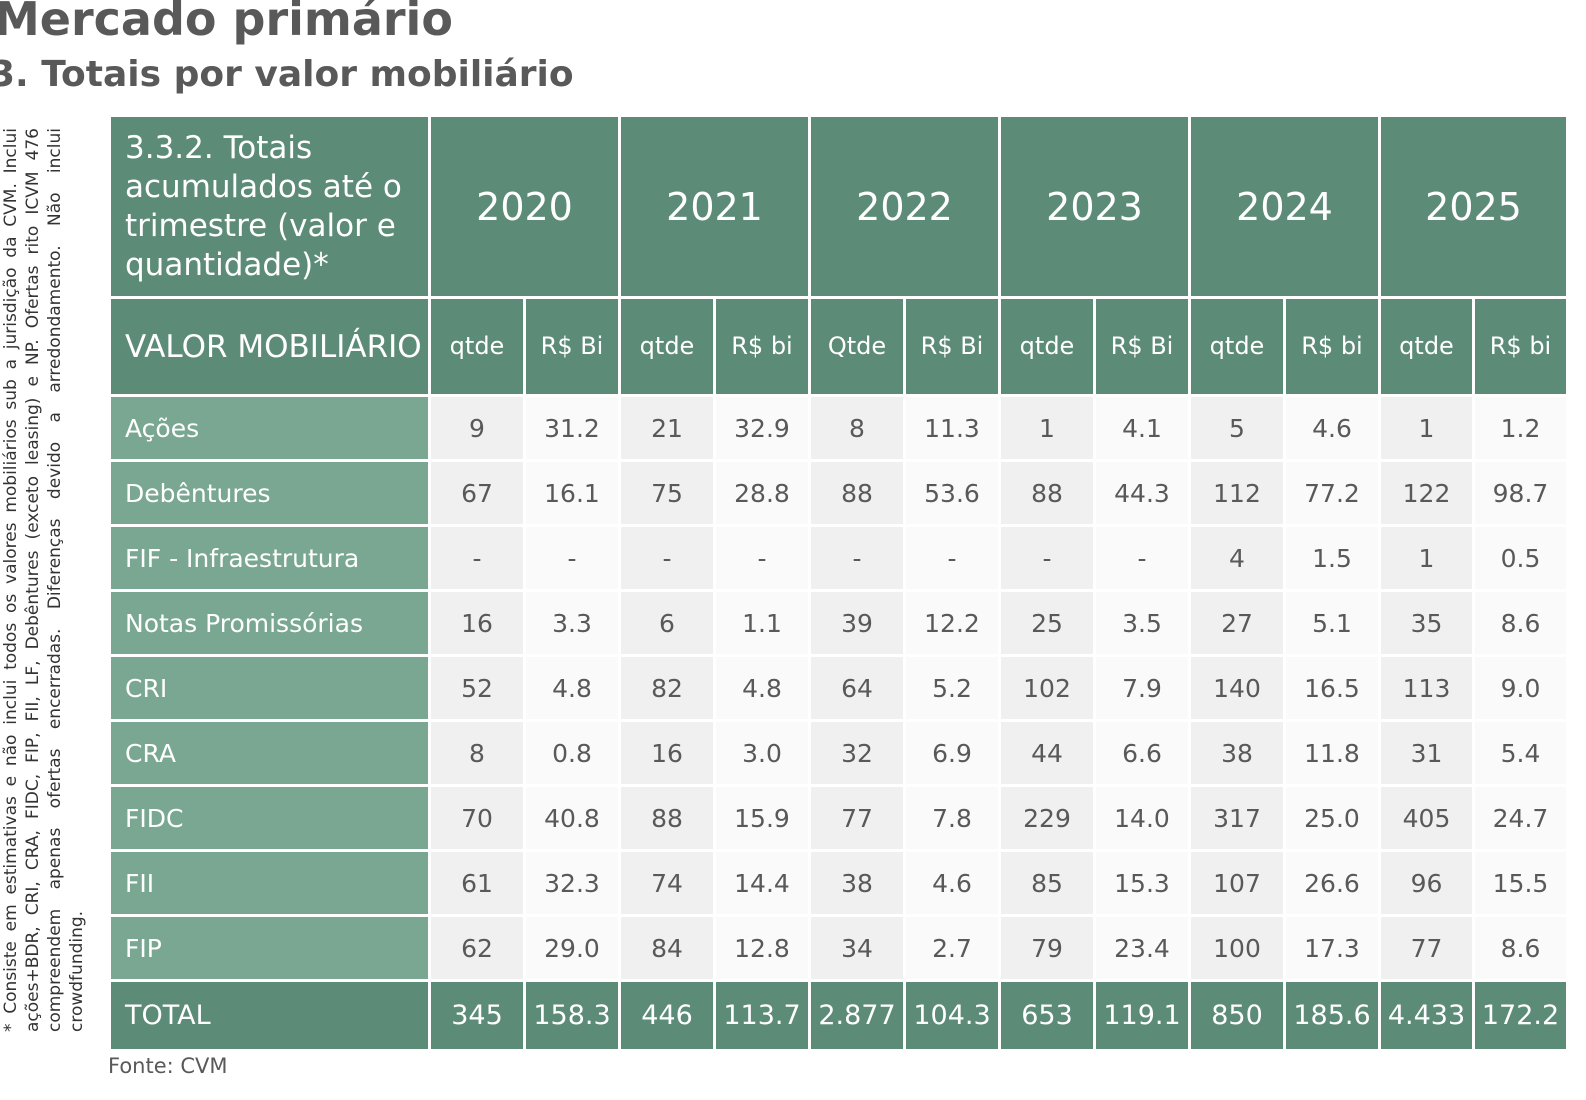 Image resolution: width=1586 pixels, height=1100 pixels. What do you see at coordinates (1520, 1015) in the screenshot?
I see `total-cell: 172.2` at bounding box center [1520, 1015].